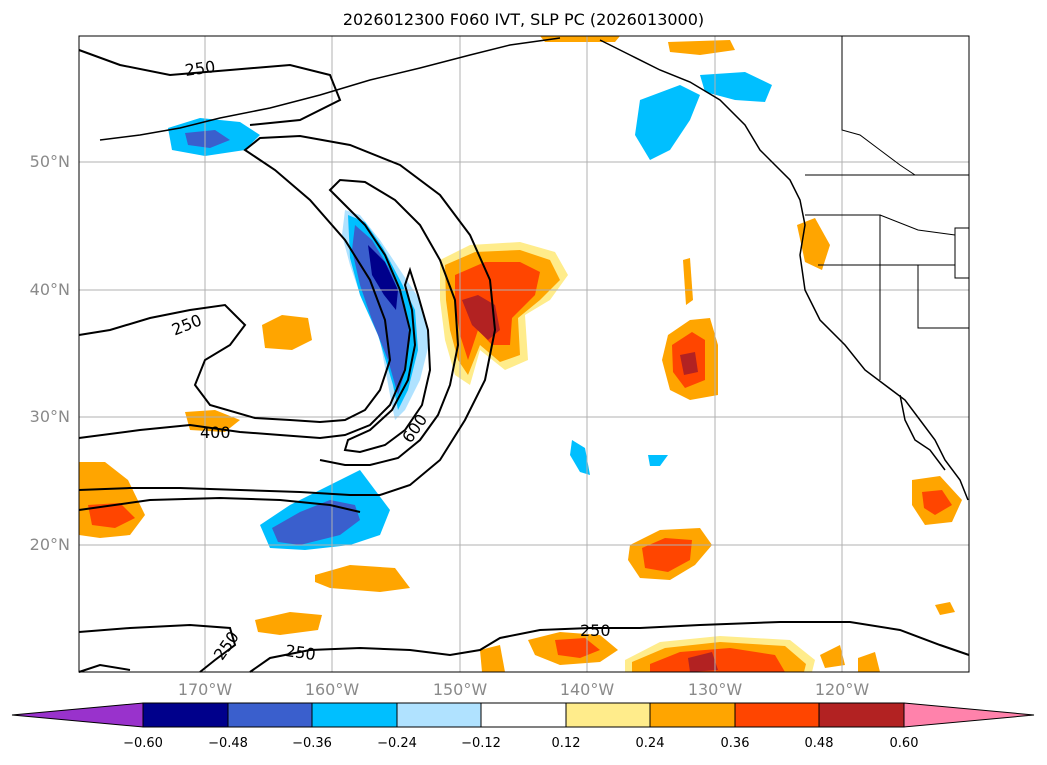 The width and height of the screenshot is (1047, 765). What do you see at coordinates (650, 743) in the screenshot?
I see `colorbar-tick: 0.24` at bounding box center [650, 743].